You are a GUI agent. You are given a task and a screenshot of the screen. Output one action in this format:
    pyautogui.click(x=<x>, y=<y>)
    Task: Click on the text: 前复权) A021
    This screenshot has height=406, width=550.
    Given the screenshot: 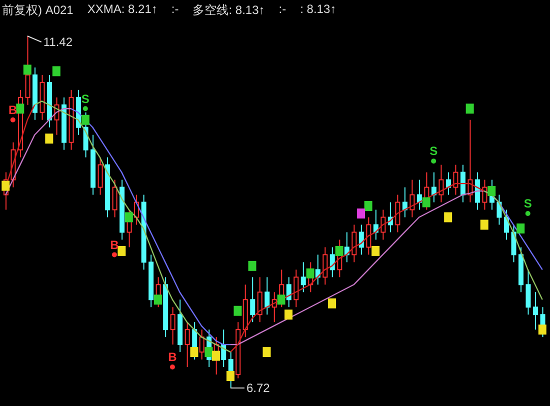 What is the action you would take?
    pyautogui.click(x=38, y=10)
    